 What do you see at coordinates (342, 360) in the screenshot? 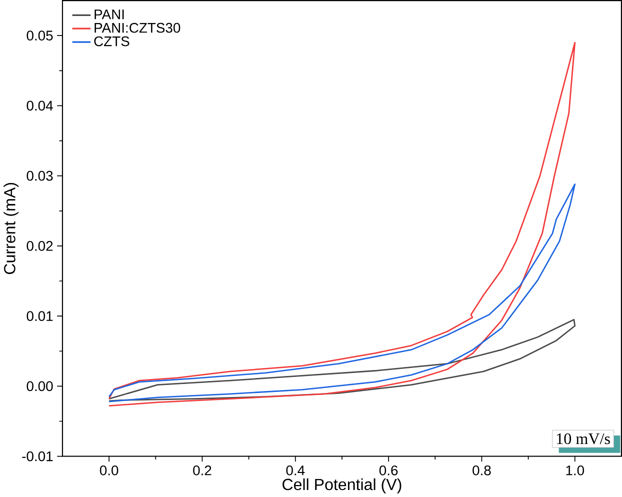
I see `line-series` at bounding box center [342, 360].